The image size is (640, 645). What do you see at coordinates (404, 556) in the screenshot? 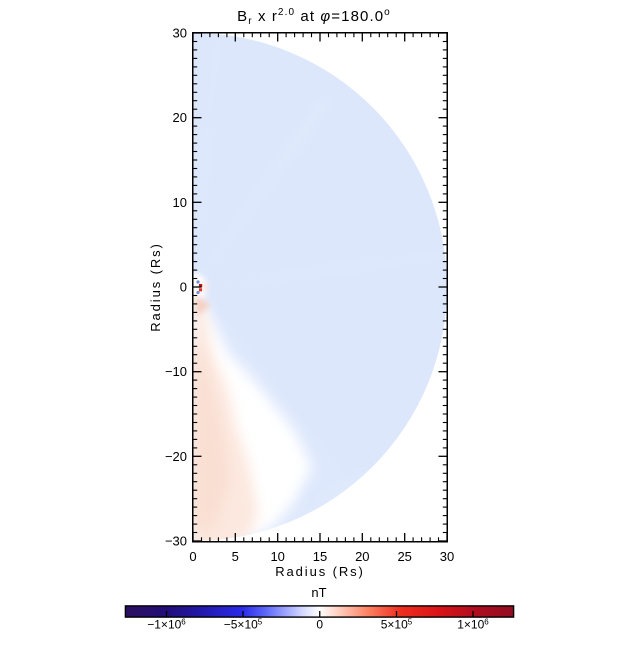
I see `svg-text: 25` at bounding box center [404, 556].